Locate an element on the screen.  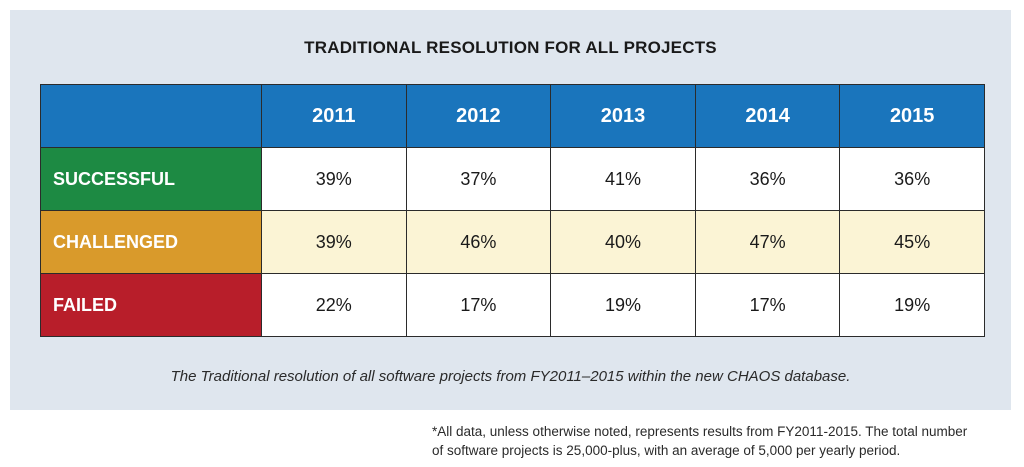
header-cell-2014: 2014 is located at coordinates (767, 116).